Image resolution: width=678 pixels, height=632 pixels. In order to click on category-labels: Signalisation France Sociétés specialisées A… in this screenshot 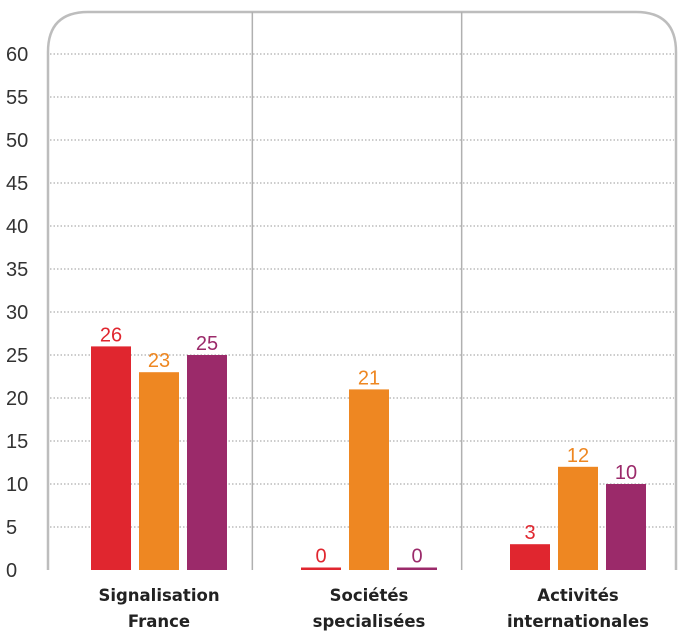, I will do `click(373, 608)`.